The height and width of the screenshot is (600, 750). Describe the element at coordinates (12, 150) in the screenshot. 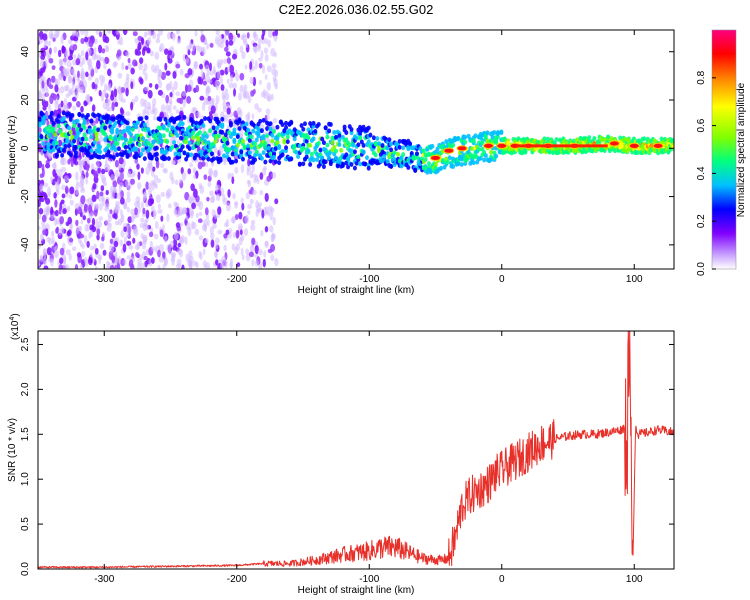

I see `spectrogram-y-label: Frequency (Hz)` at that location.